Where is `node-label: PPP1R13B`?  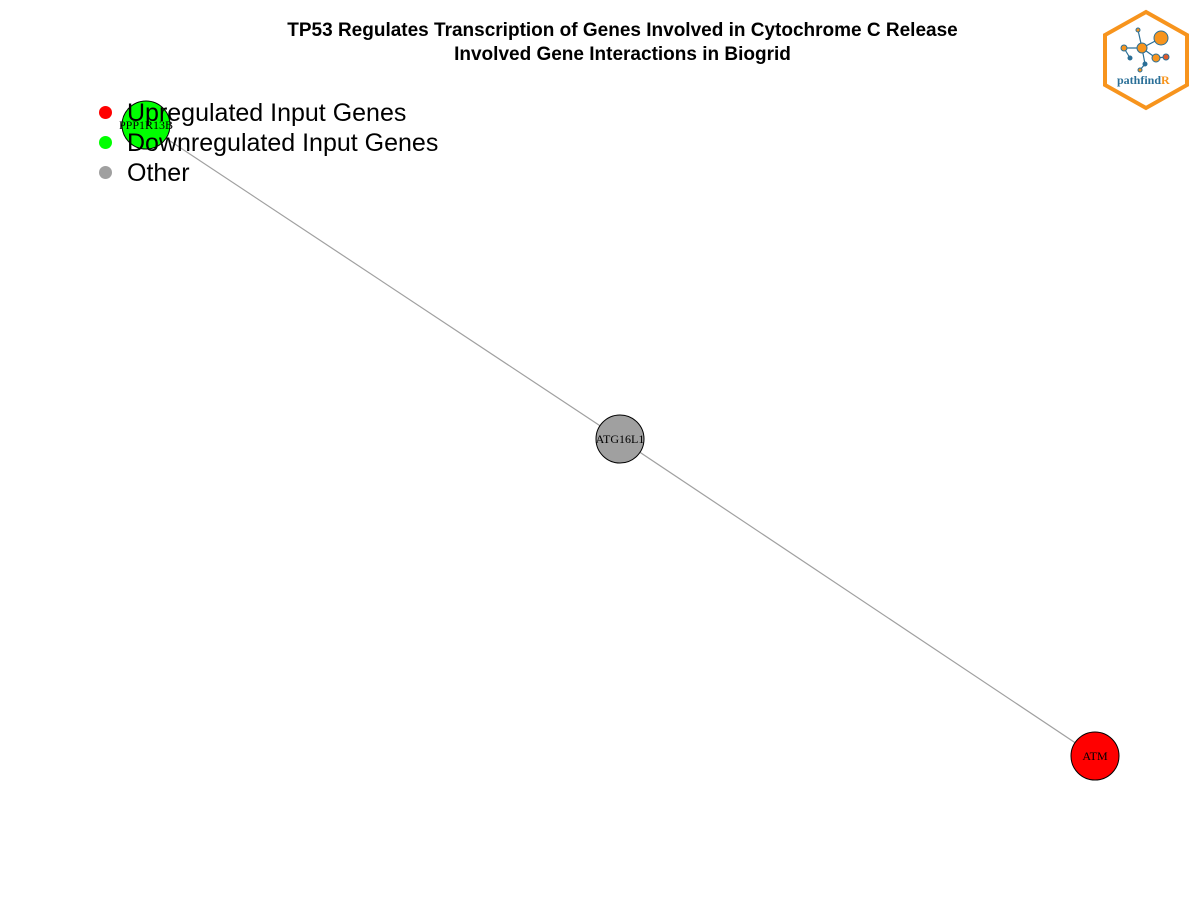
node-label: PPP1R13B is located at coordinates (146, 125).